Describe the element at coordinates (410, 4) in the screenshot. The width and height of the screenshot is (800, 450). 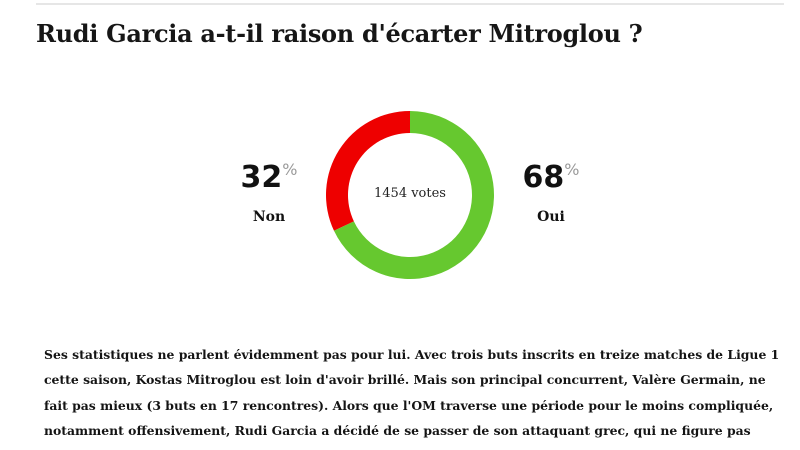
I see `top-divider` at that location.